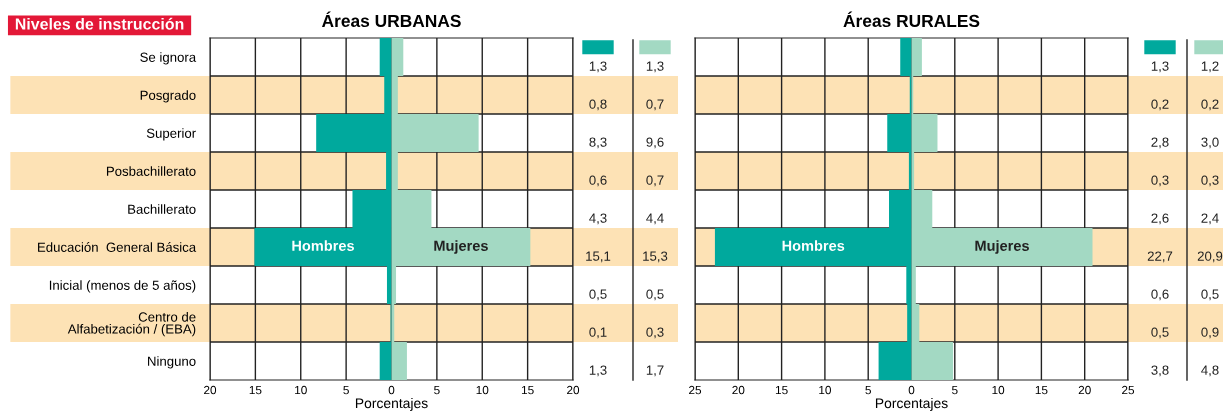 The image size is (1223, 411). What do you see at coordinates (1210, 143) in the screenshot?
I see `data-label: 3,0` at bounding box center [1210, 143].